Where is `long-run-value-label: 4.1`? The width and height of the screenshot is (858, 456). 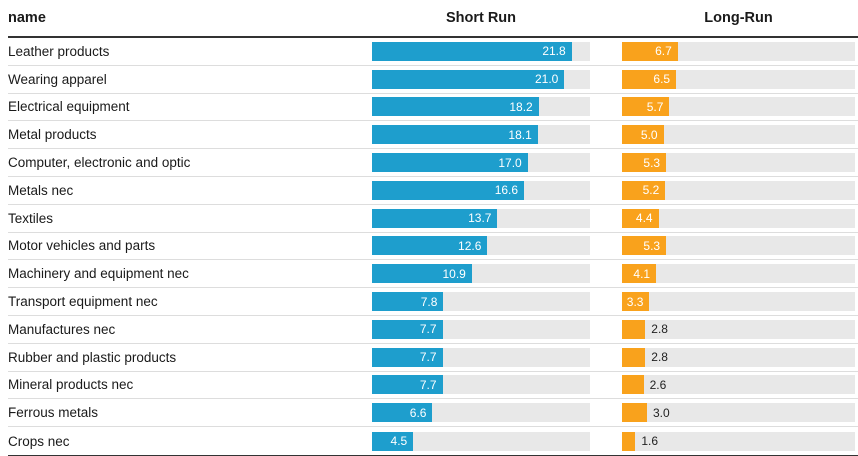
long-run-value-label: 4.1 is located at coordinates (642, 273).